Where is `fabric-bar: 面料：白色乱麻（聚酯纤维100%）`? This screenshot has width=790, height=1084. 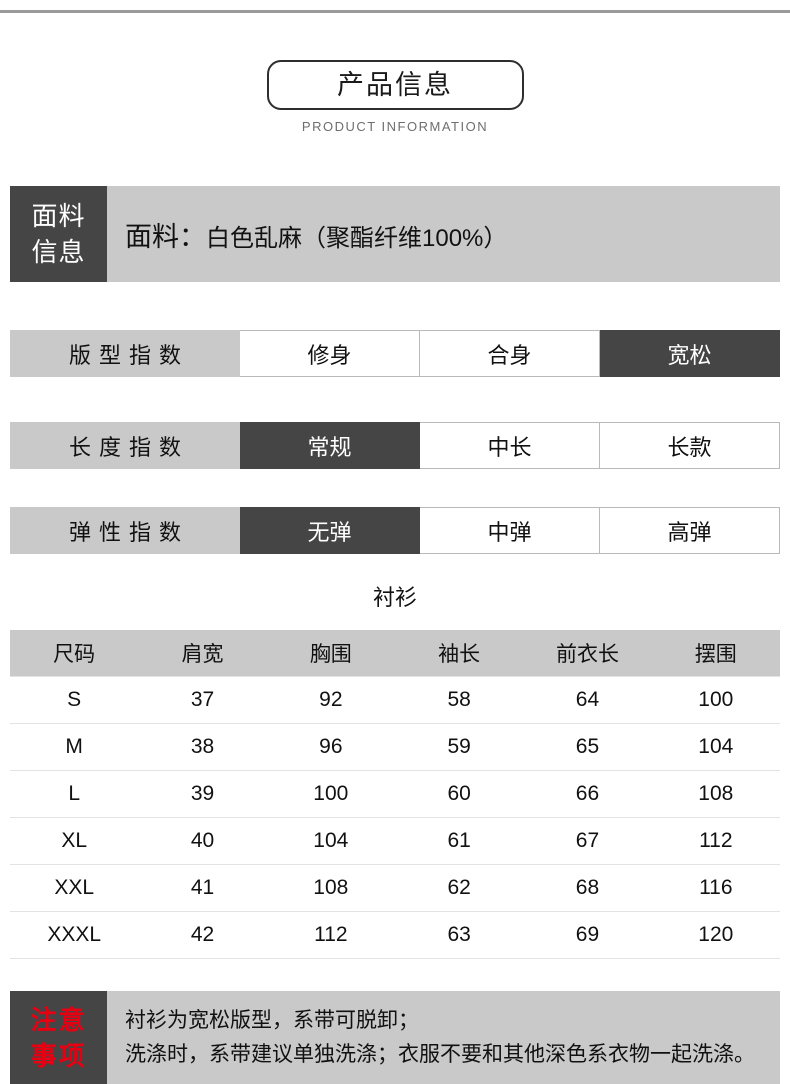 fabric-bar: 面料：白色乱麻（聚酯纤维100%） is located at coordinates (443, 234).